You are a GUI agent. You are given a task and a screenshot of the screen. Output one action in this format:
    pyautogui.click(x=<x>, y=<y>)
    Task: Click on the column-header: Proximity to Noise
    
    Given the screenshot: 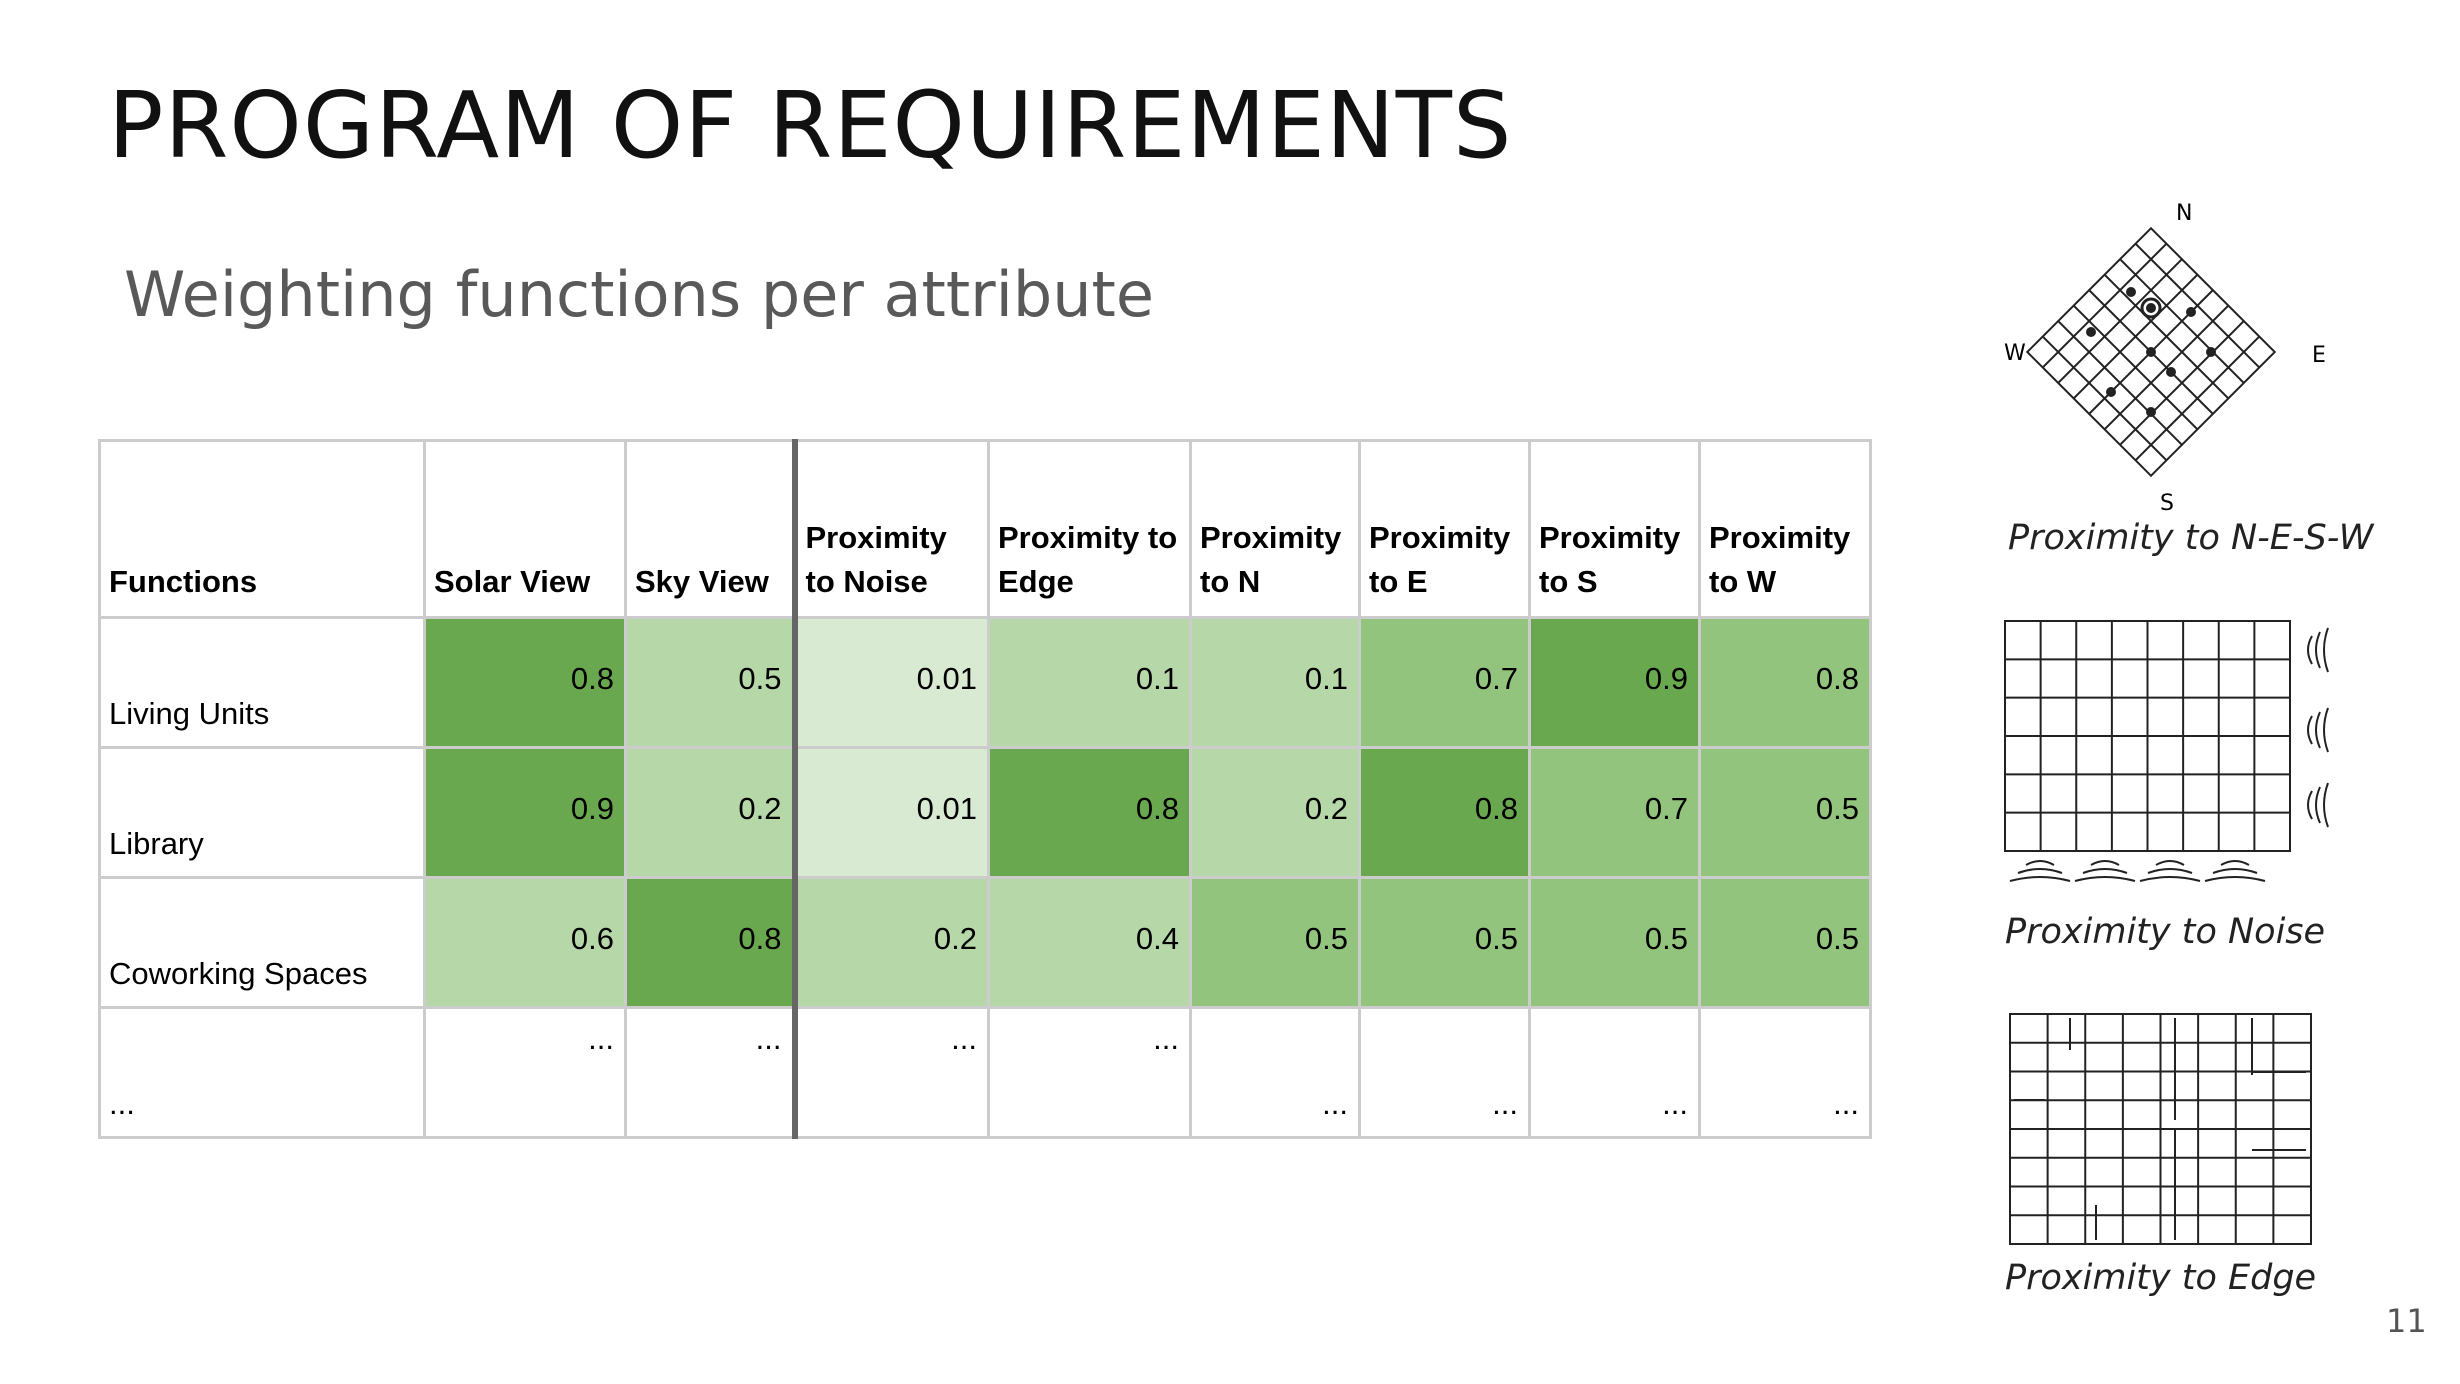 What is the action you would take?
    pyautogui.click(x=890, y=529)
    